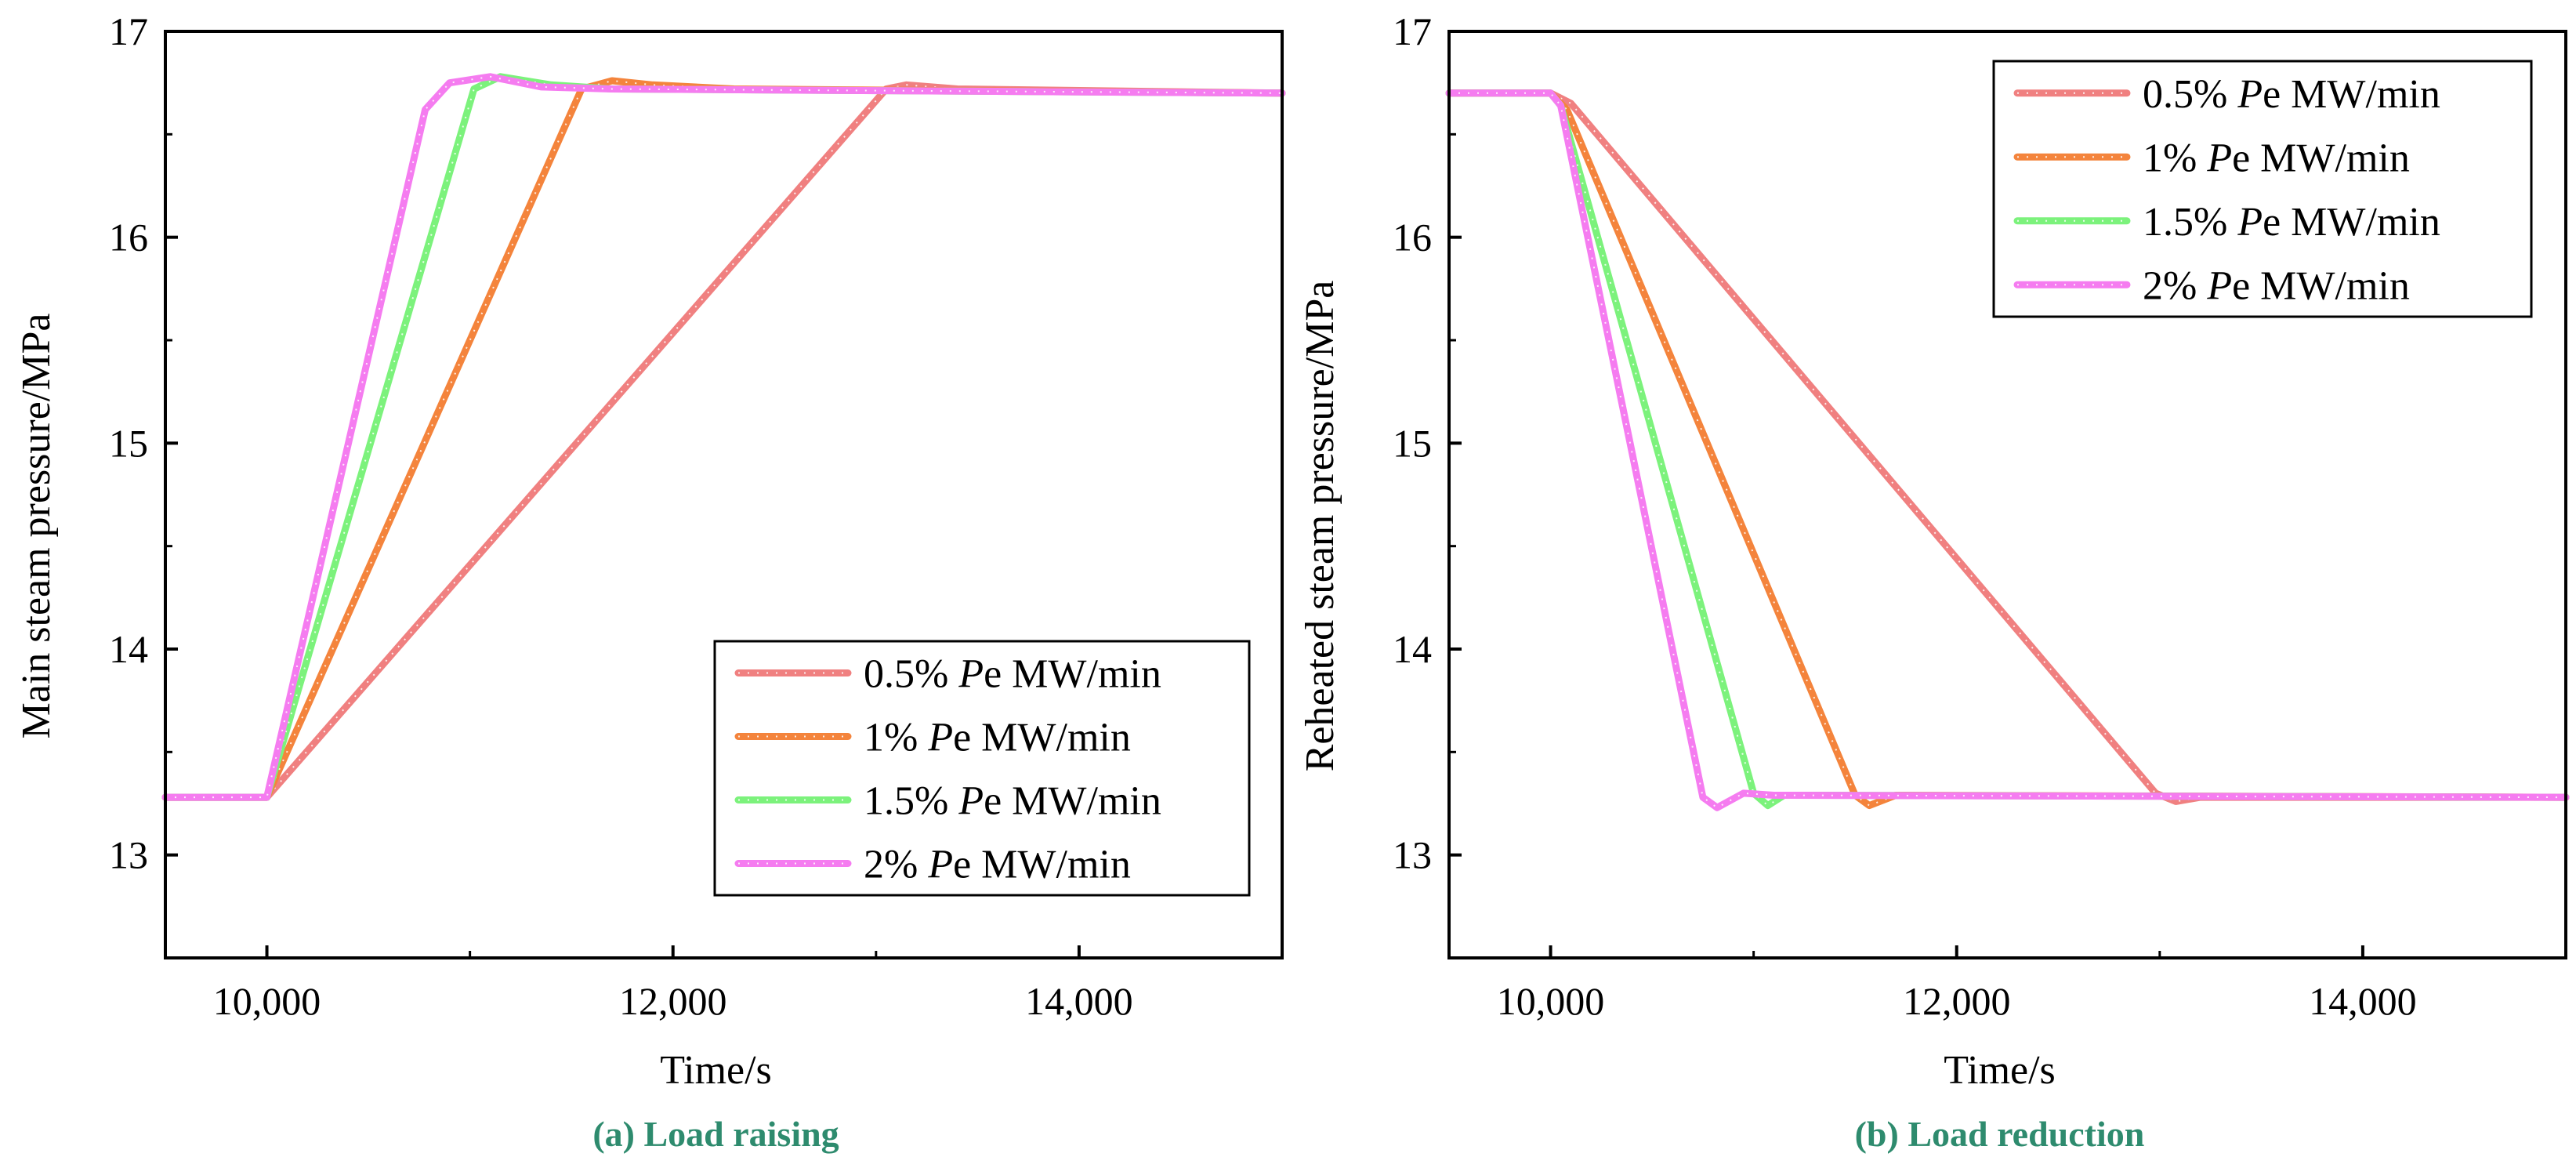 This screenshot has width=2576, height=1168. I want to click on figure-caption: (a) Load raising, so click(715, 1134).